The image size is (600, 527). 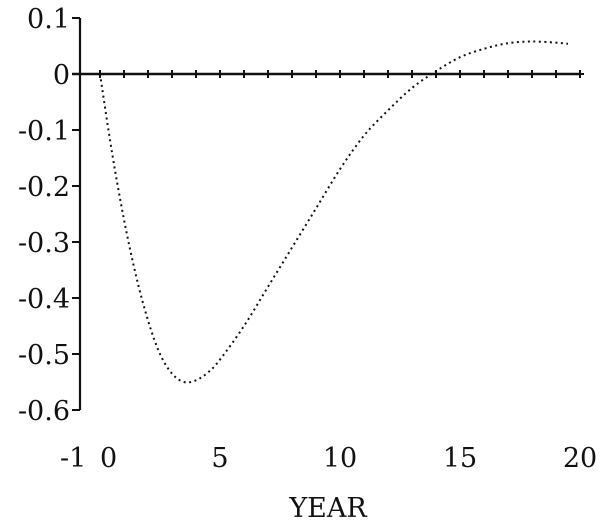 What do you see at coordinates (44, 131) in the screenshot?
I see `y-tick-label: -0.1` at bounding box center [44, 131].